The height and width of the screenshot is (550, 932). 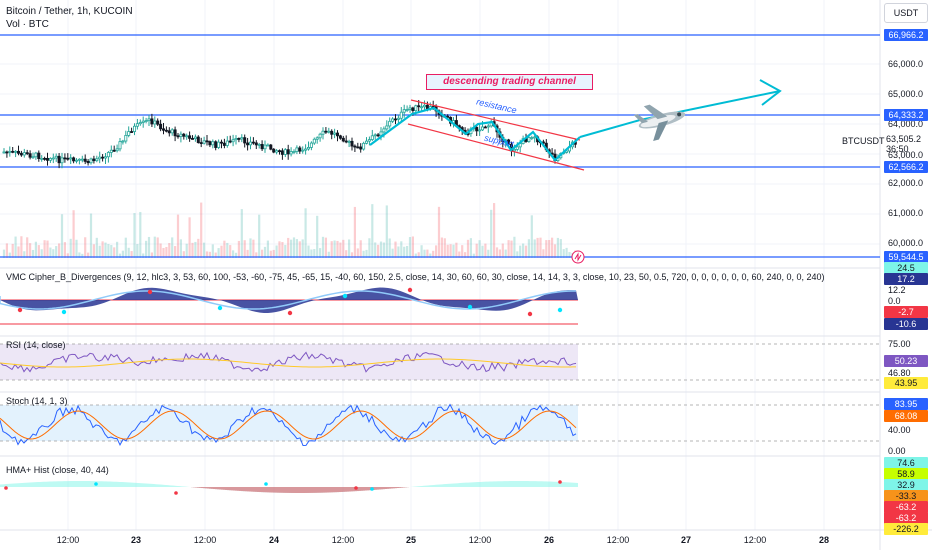 What do you see at coordinates (440, 362) in the screenshot?
I see `rsi-pane` at bounding box center [440, 362].